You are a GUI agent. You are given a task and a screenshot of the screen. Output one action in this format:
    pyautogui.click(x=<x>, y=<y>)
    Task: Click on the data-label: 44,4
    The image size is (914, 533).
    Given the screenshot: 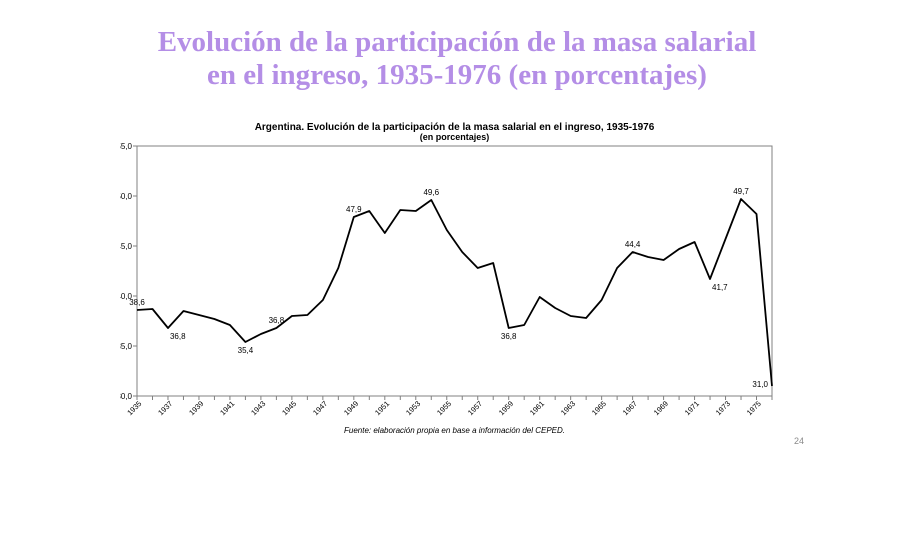 What is the action you would take?
    pyautogui.click(x=633, y=244)
    